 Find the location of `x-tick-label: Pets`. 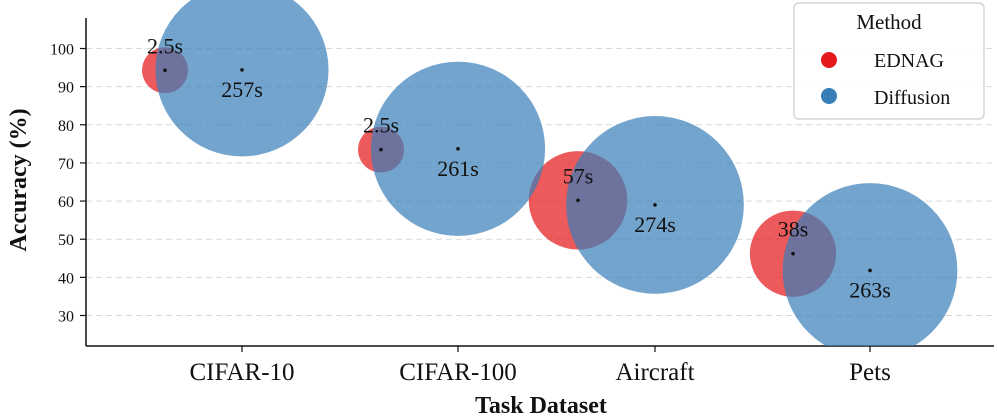

x-tick-label: Pets is located at coordinates (870, 372).